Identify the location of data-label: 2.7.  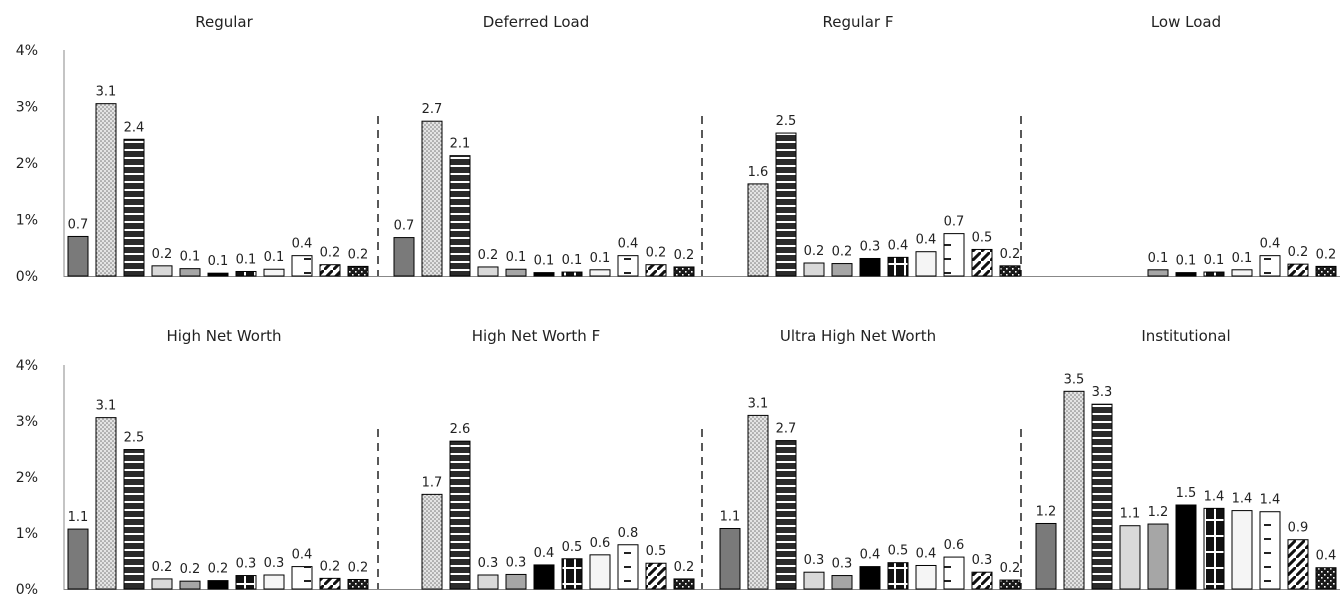
(786, 429).